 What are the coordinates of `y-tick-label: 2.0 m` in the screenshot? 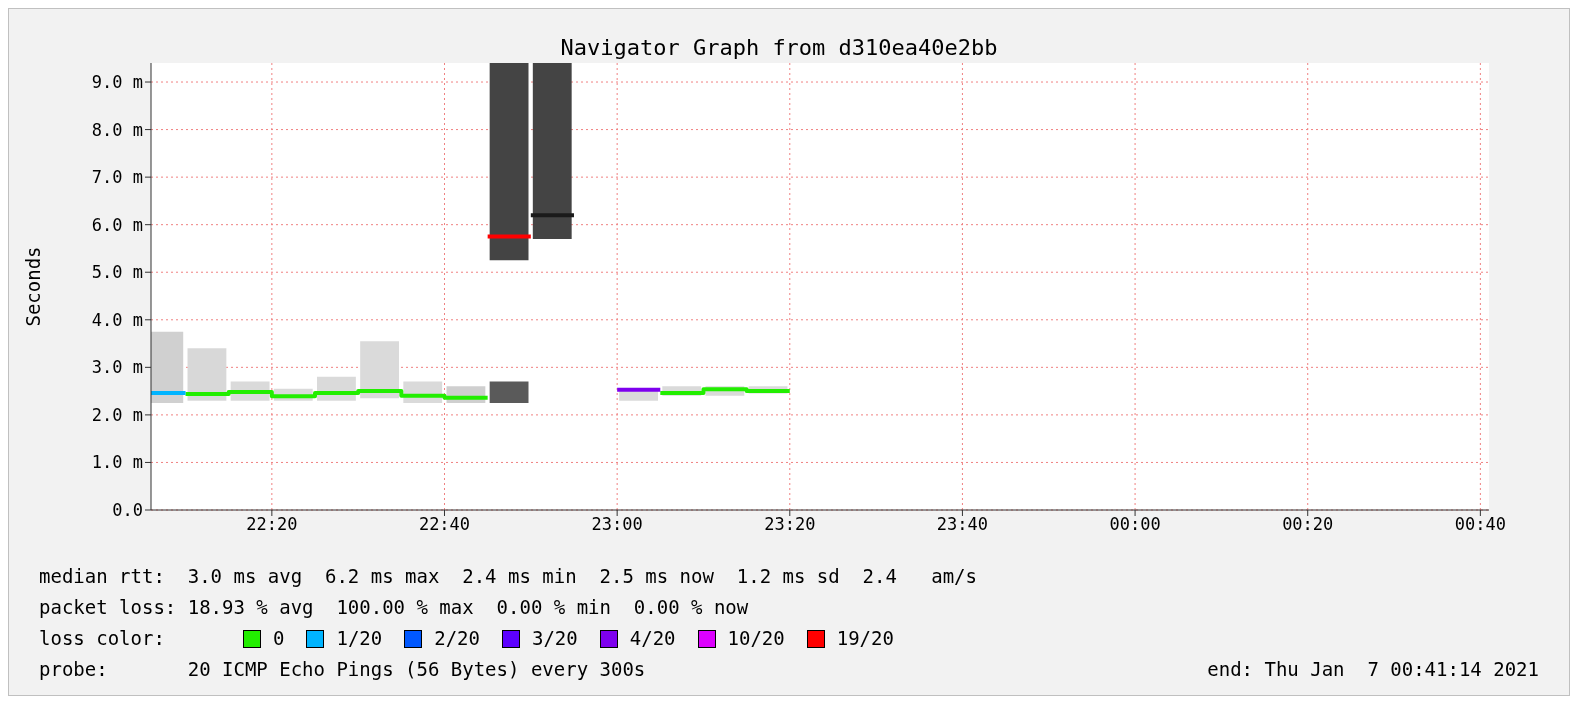 It's located at (117, 414).